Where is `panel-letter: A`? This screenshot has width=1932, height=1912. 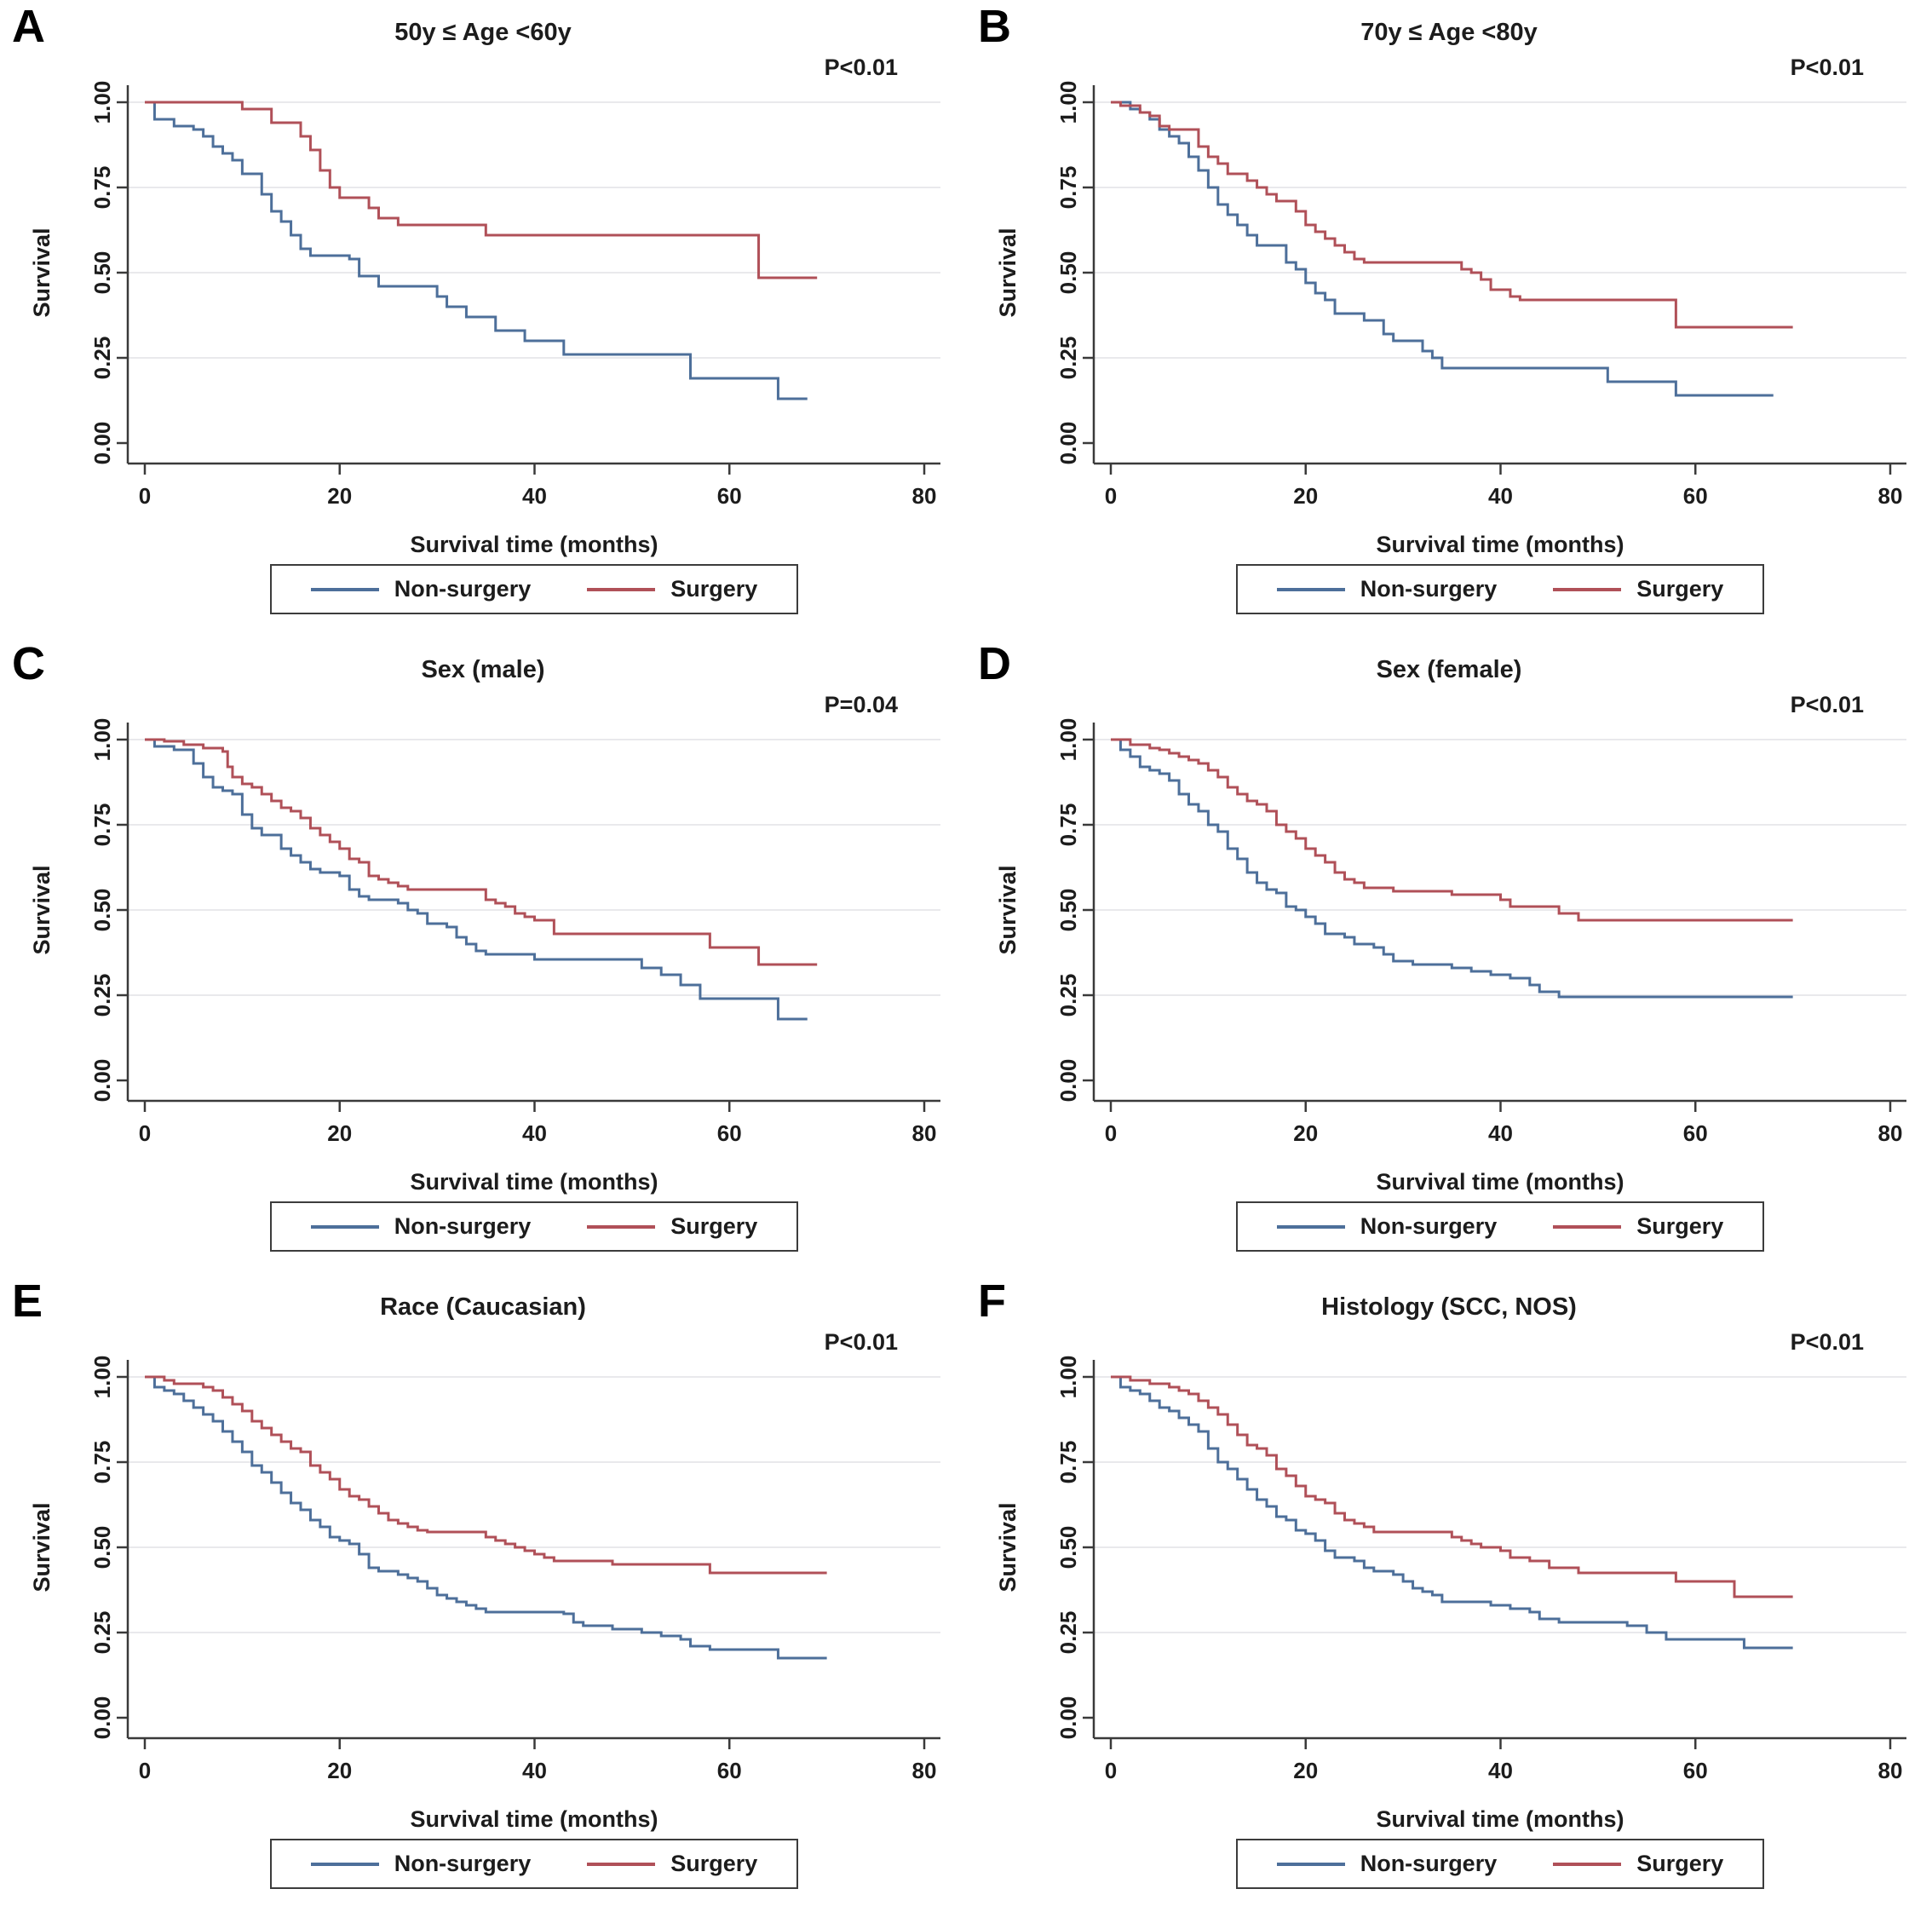 panel-letter: A is located at coordinates (29, 26).